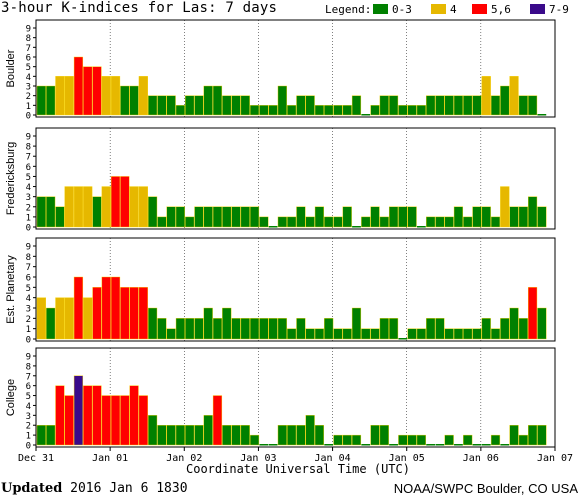 This screenshot has height=497, width=584. I want to click on x-tick-label: Jan 07, so click(555, 458).